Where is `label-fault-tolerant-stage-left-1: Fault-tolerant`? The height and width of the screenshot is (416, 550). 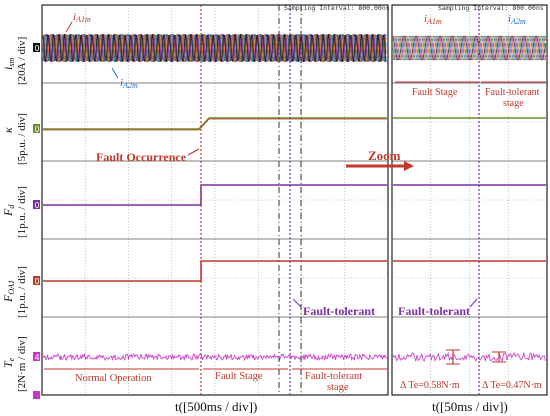 label-fault-tolerant-stage-left-1: Fault-tolerant is located at coordinates (333, 376).